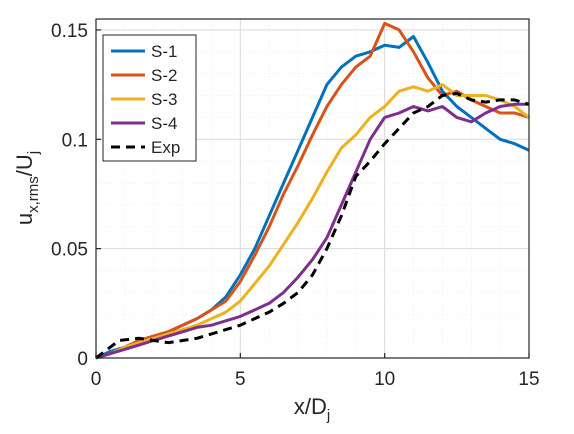 The width and height of the screenshot is (574, 434). I want to click on y-axis-label-subscript-2: j, so click(33, 153).